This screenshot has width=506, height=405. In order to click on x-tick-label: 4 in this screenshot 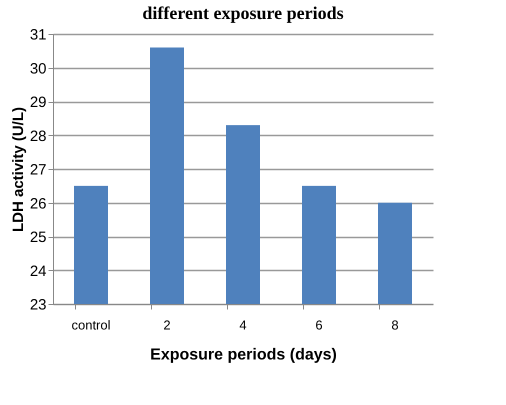, I will do `click(243, 325)`.